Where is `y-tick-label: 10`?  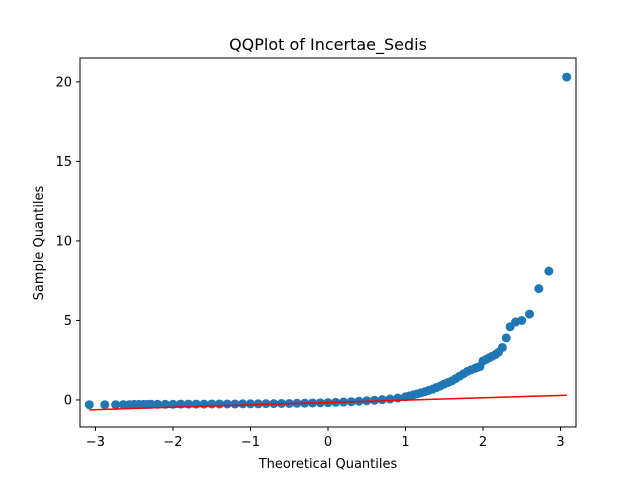 y-tick-label: 10 is located at coordinates (63, 241).